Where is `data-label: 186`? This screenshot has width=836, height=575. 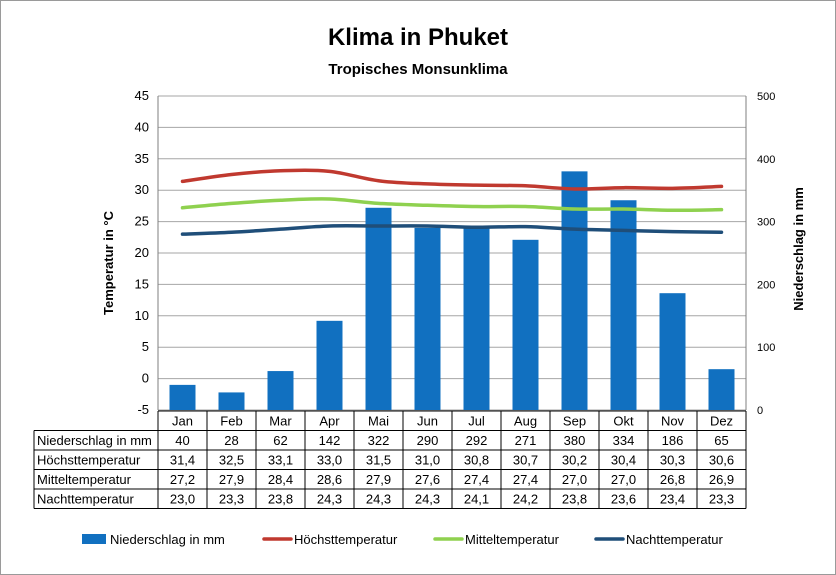 data-label: 186 is located at coordinates (673, 440).